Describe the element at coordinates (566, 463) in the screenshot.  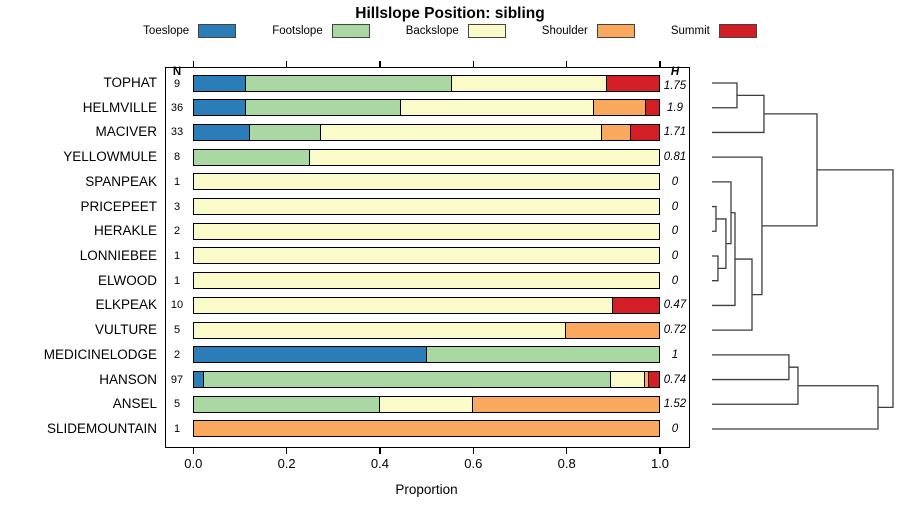
I see `axis-tick-label: 0.8` at that location.